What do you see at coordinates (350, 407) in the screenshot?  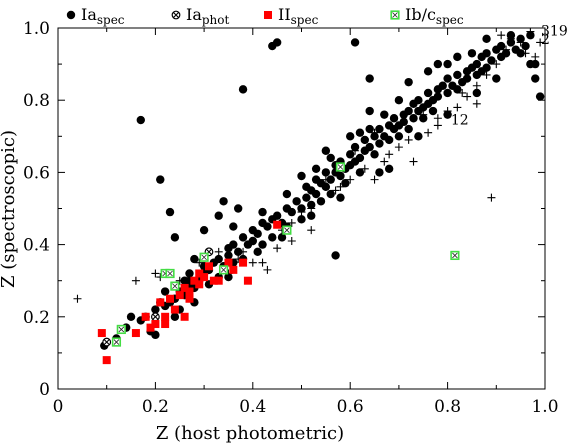 I see `x-tick-label: 0.6` at bounding box center [350, 407].